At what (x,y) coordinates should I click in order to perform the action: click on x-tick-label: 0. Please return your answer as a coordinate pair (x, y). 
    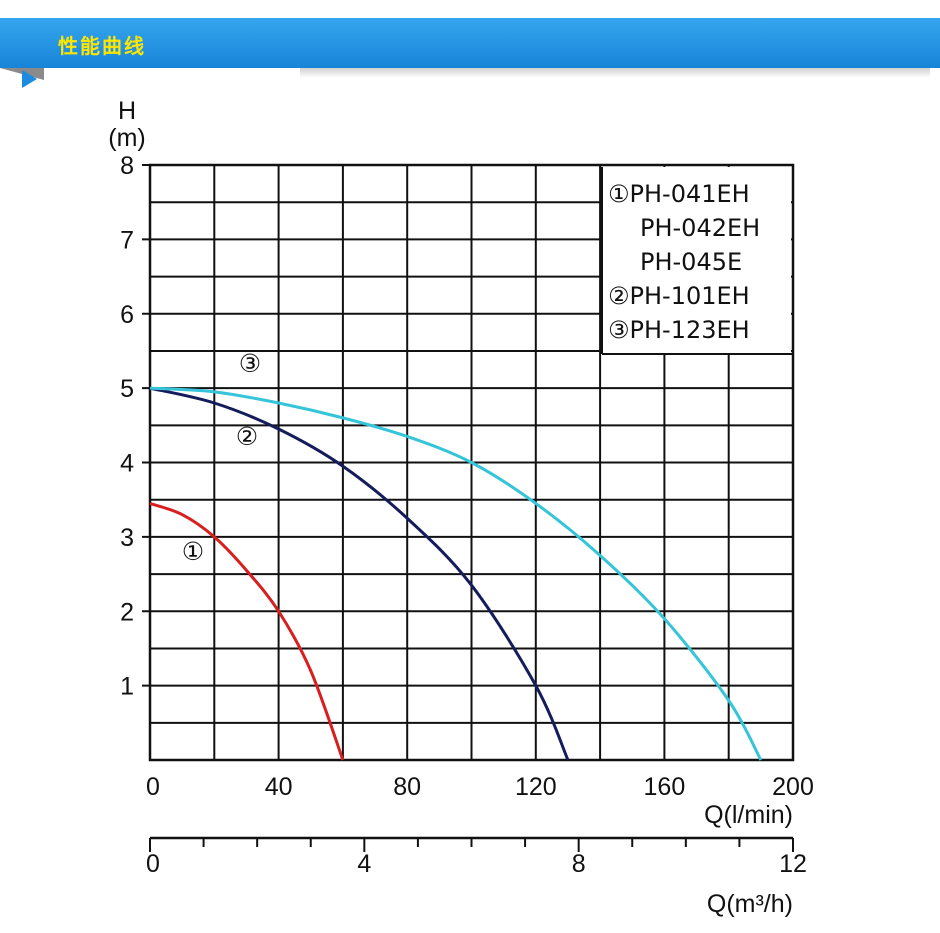
    Looking at the image, I should click on (153, 787).